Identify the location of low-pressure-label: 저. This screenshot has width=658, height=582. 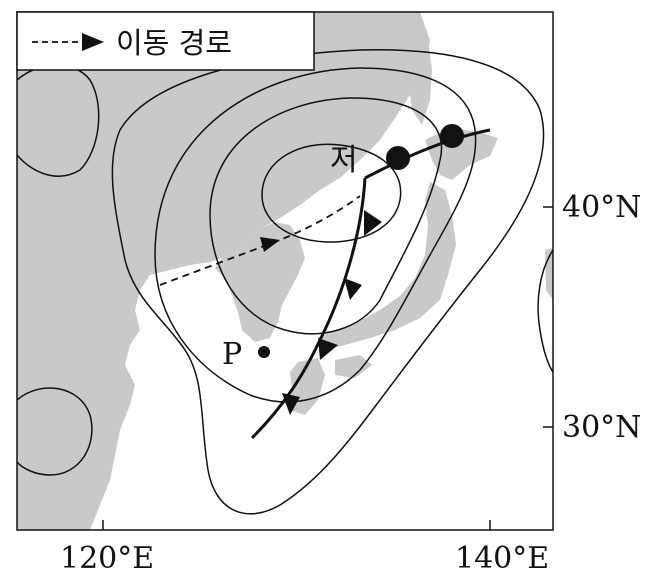
(344, 160).